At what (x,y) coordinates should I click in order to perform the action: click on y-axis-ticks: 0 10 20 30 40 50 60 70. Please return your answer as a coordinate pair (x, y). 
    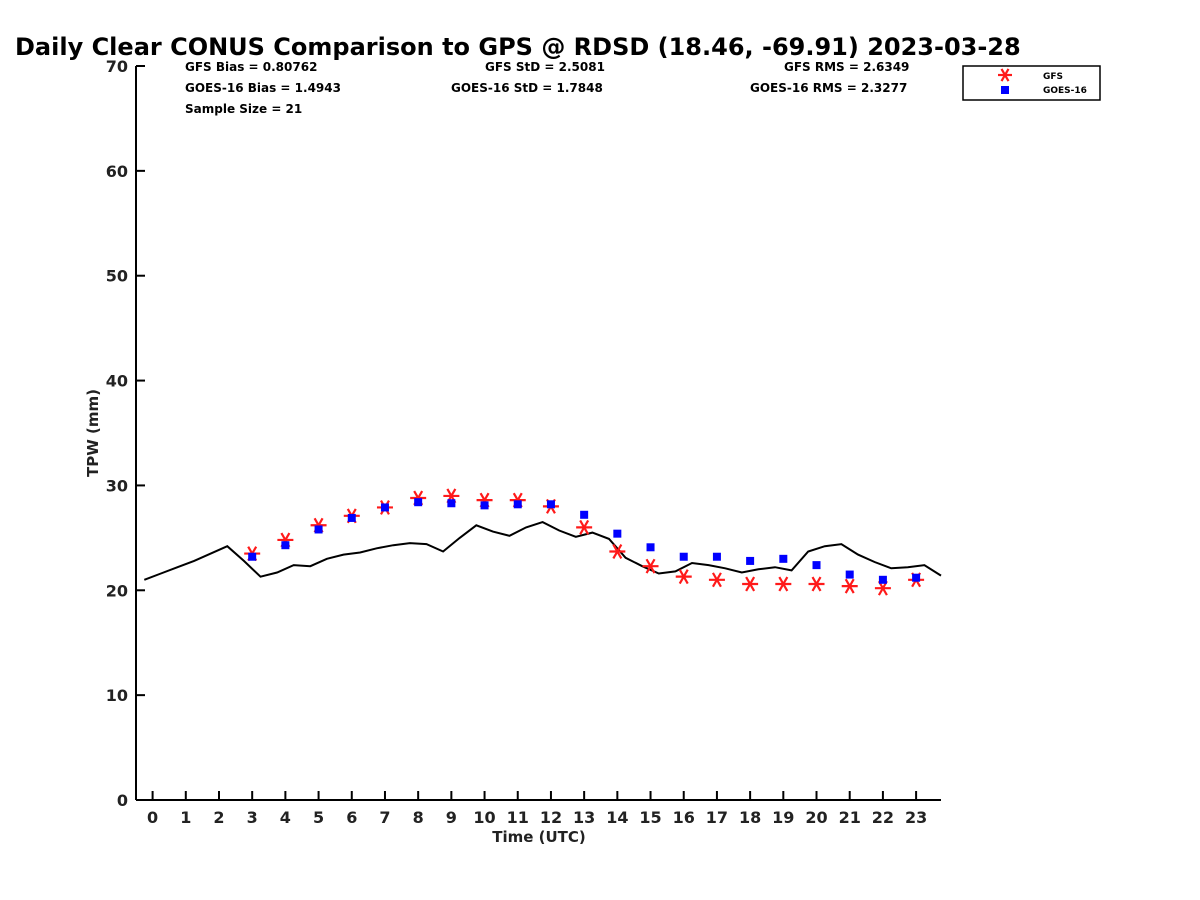
    Looking at the image, I should click on (125, 433).